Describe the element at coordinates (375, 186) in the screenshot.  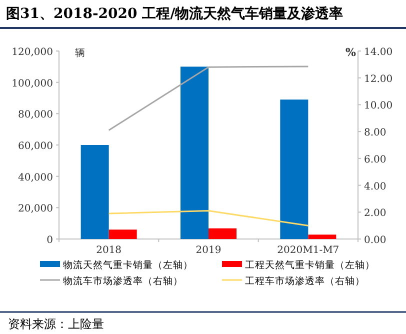
I see `y2-tick-label: 4.00` at that location.